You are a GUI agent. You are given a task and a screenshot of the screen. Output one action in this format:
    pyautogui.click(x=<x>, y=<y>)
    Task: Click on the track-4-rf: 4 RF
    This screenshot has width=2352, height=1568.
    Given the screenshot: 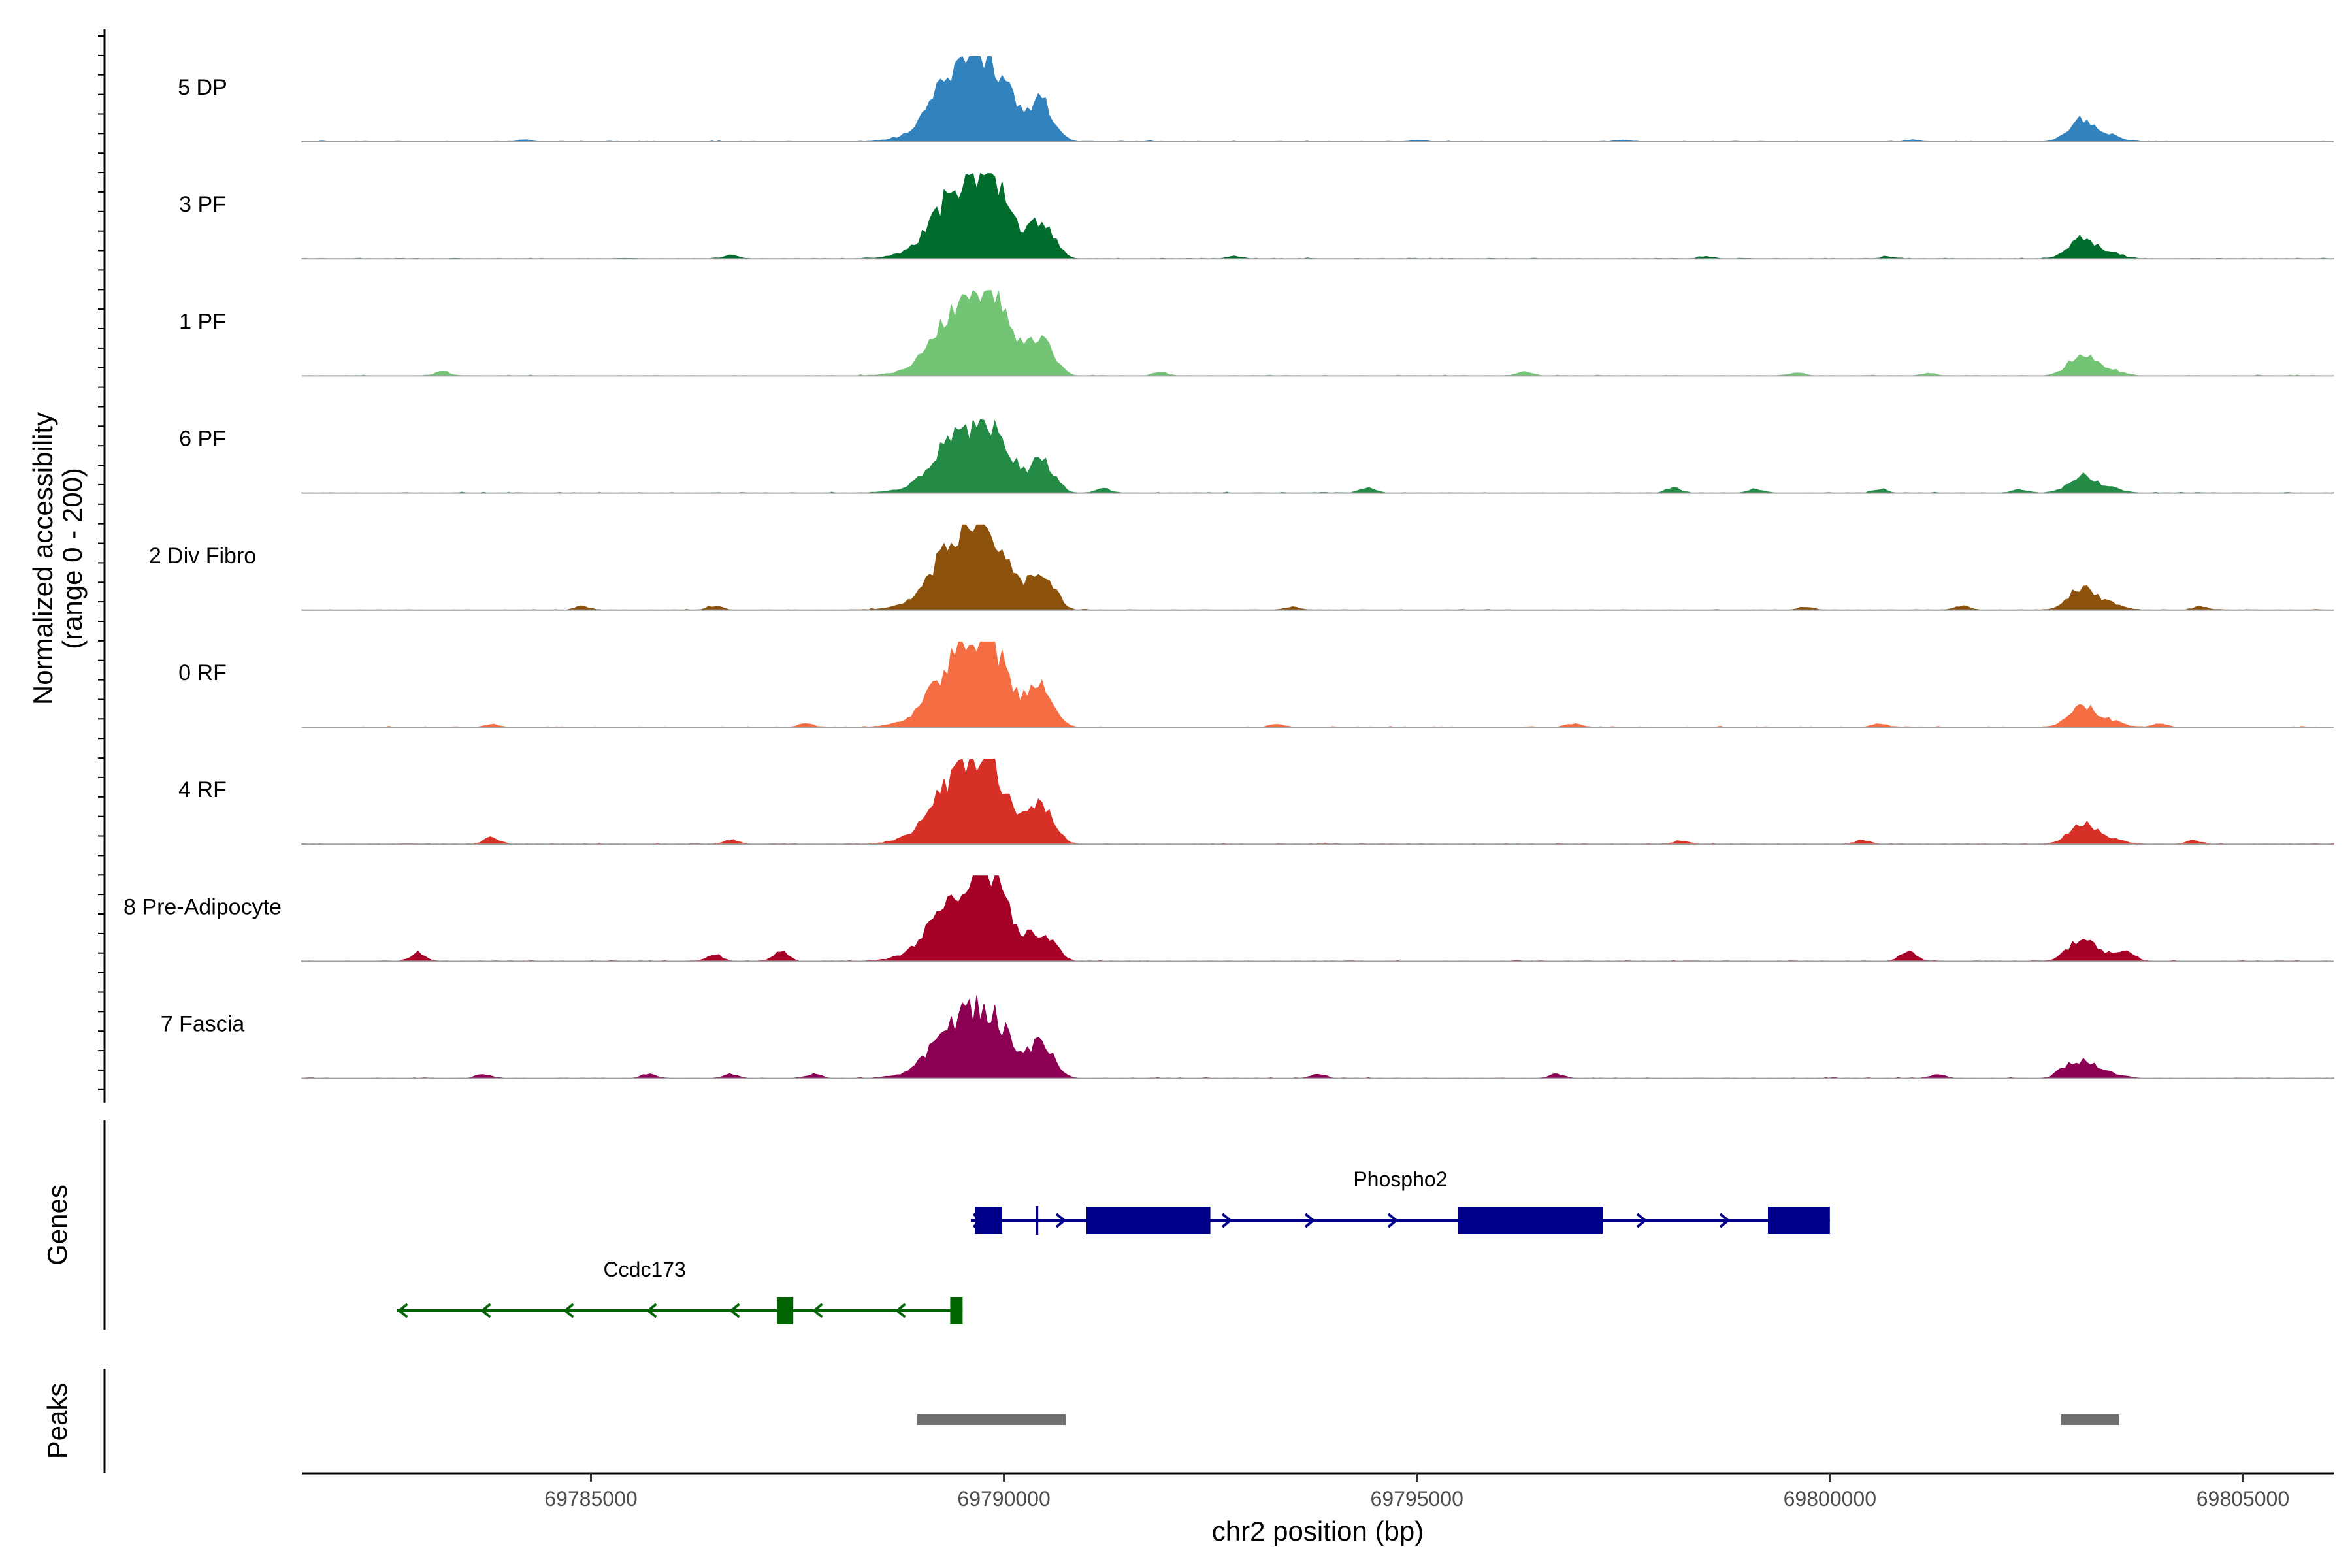 What is the action you would take?
    pyautogui.click(x=1256, y=801)
    